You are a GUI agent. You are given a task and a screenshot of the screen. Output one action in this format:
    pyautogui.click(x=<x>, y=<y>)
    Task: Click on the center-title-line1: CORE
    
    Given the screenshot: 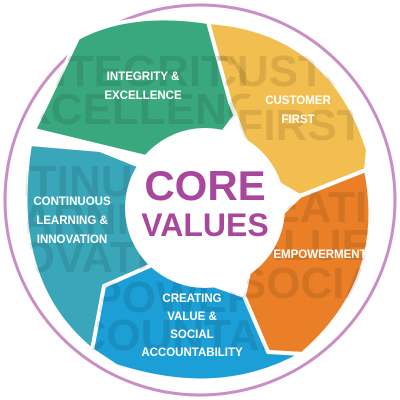 What is the action you would take?
    pyautogui.click(x=204, y=185)
    